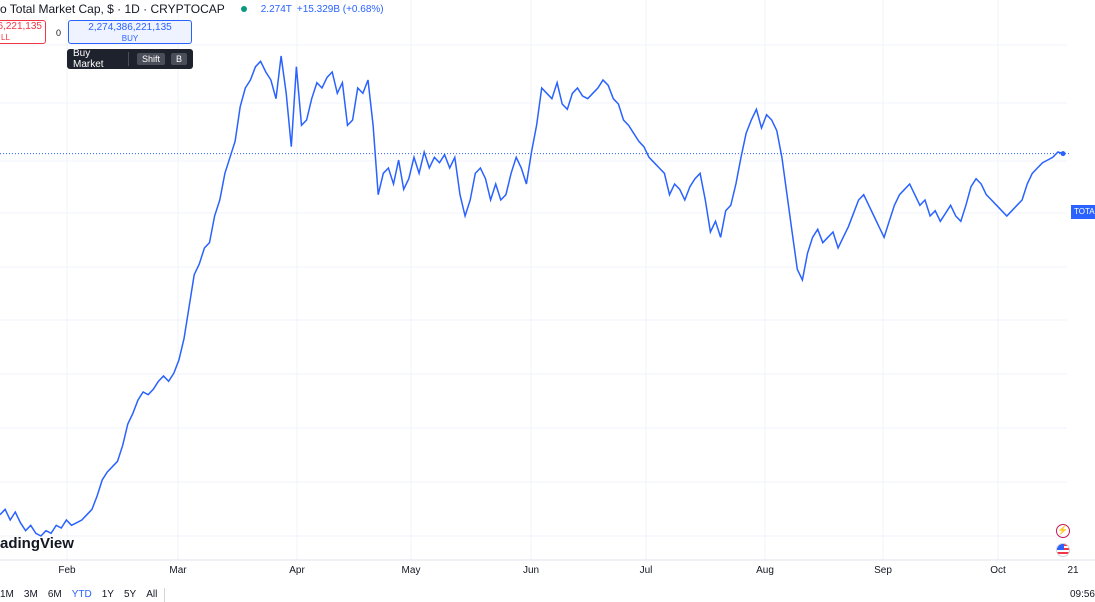  What do you see at coordinates (67, 570) in the screenshot?
I see `x-tick-label: Feb` at bounding box center [67, 570].